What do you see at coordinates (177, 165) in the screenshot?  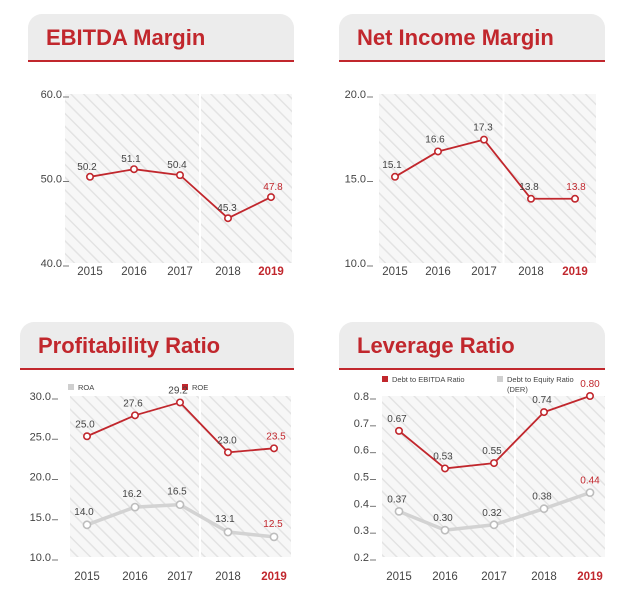 I see `data-label: 50.4` at bounding box center [177, 165].